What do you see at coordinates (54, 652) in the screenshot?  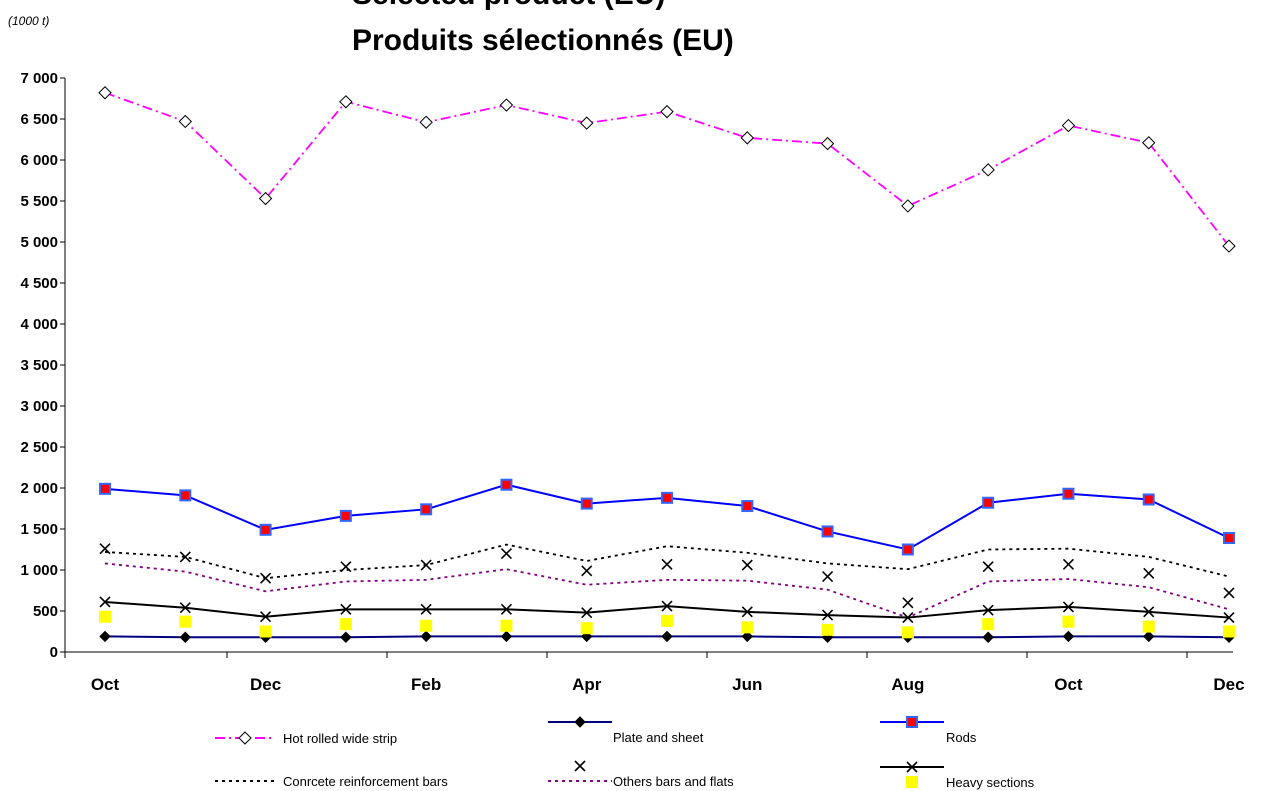 I see `y-tick-label: 0` at bounding box center [54, 652].